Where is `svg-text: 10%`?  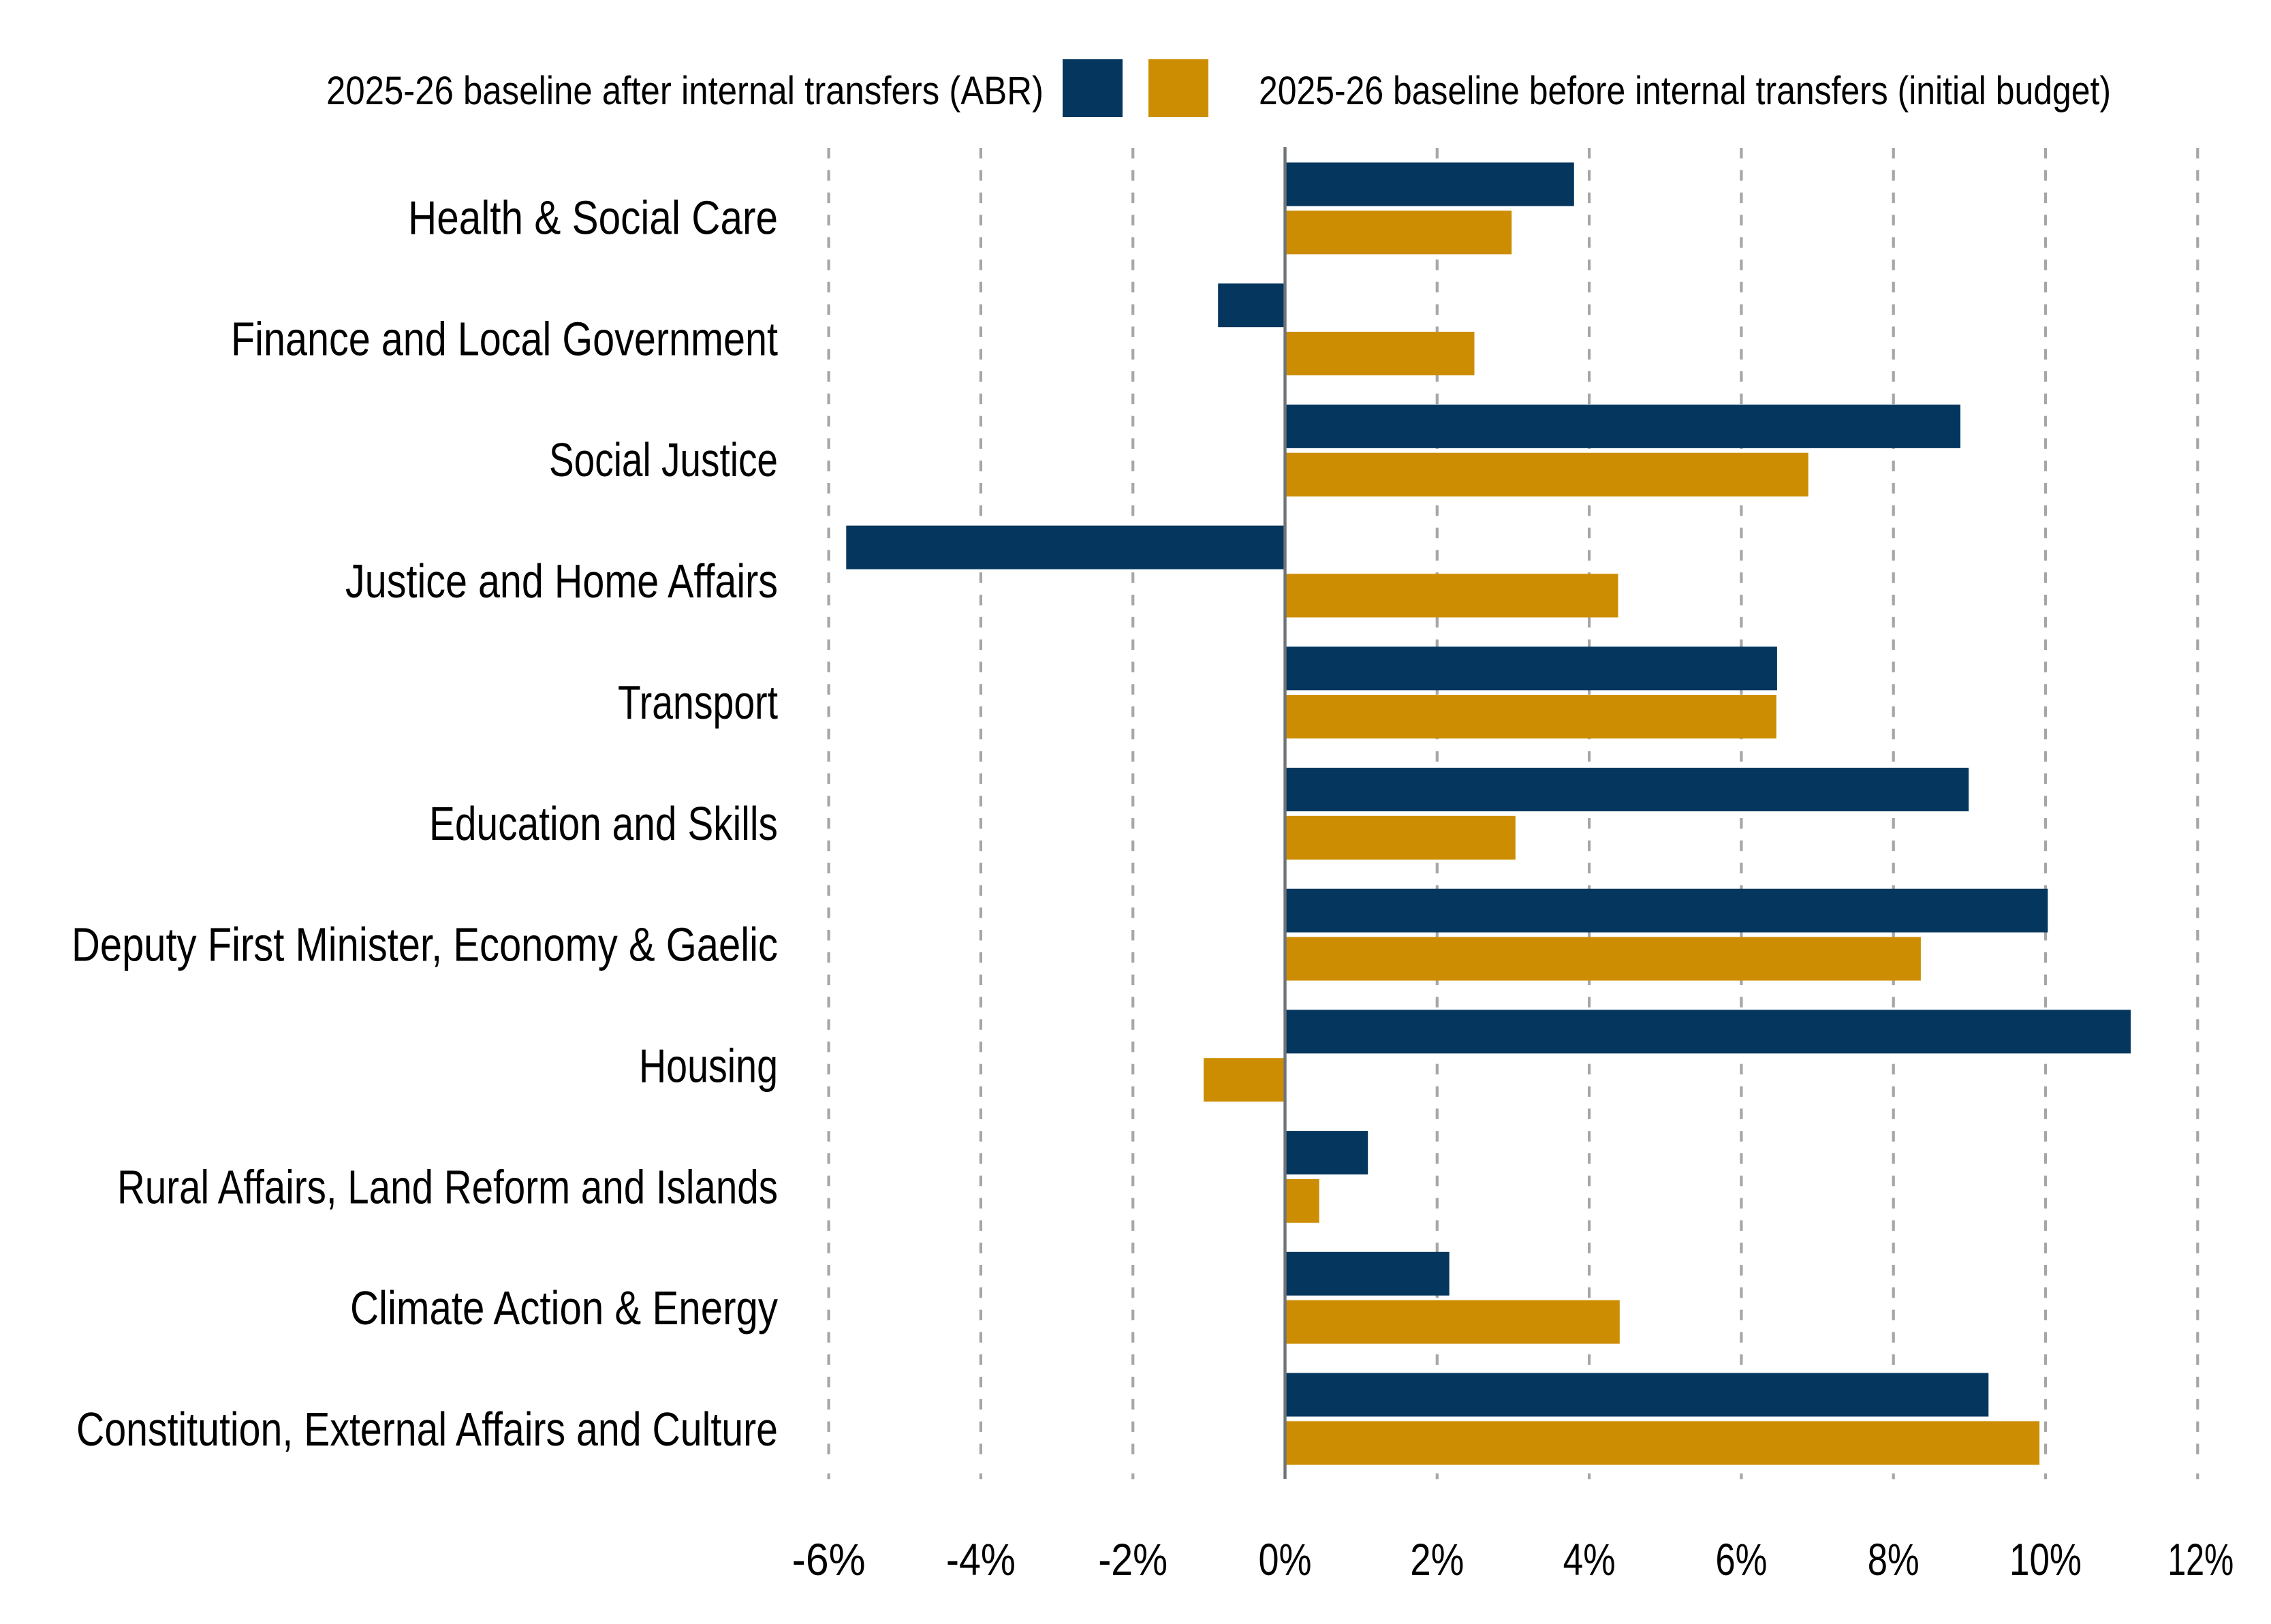 svg-text: 10% is located at coordinates (2045, 1559).